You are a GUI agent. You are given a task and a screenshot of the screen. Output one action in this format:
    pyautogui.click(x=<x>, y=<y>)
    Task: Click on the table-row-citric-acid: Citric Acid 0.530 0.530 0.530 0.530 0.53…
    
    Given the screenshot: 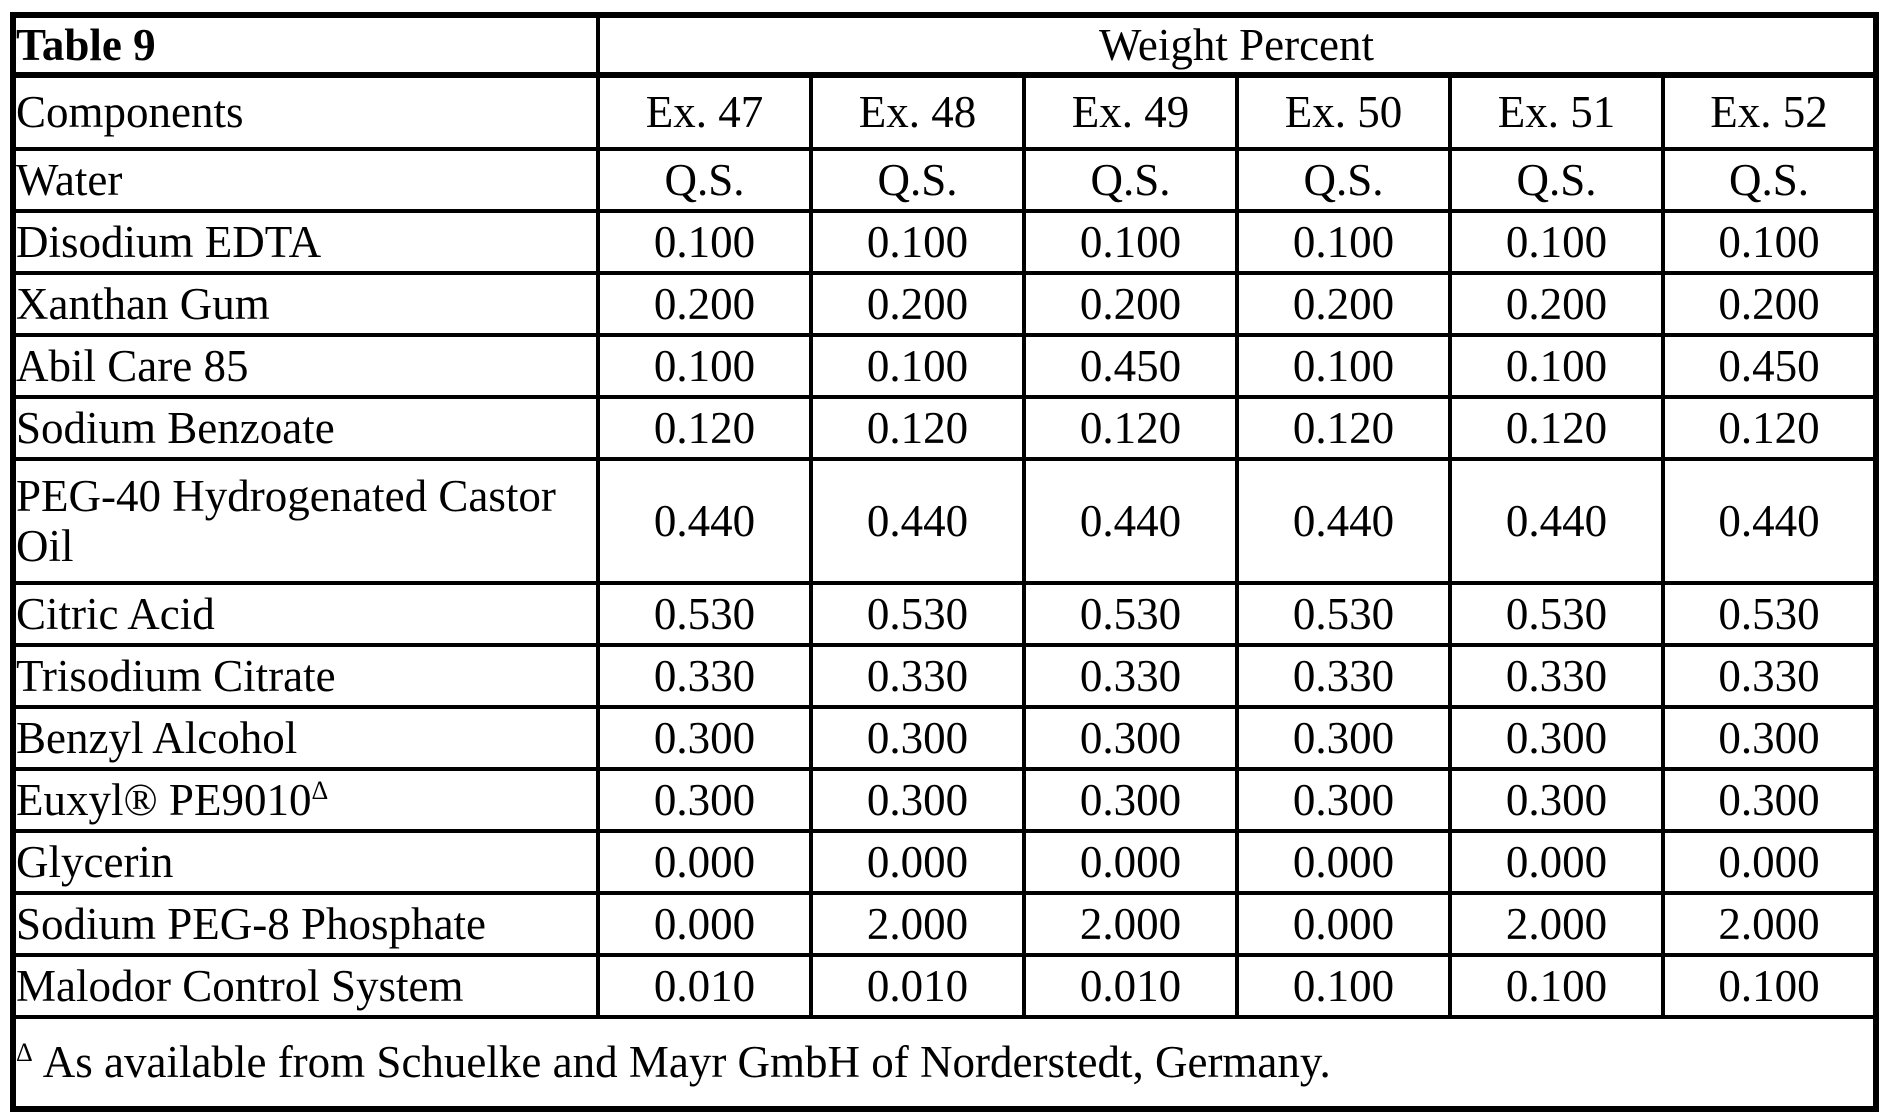 What is the action you would take?
    pyautogui.click(x=945, y=614)
    